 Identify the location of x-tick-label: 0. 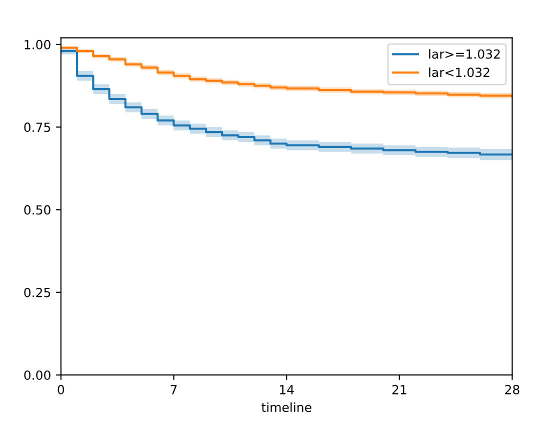
(61, 389).